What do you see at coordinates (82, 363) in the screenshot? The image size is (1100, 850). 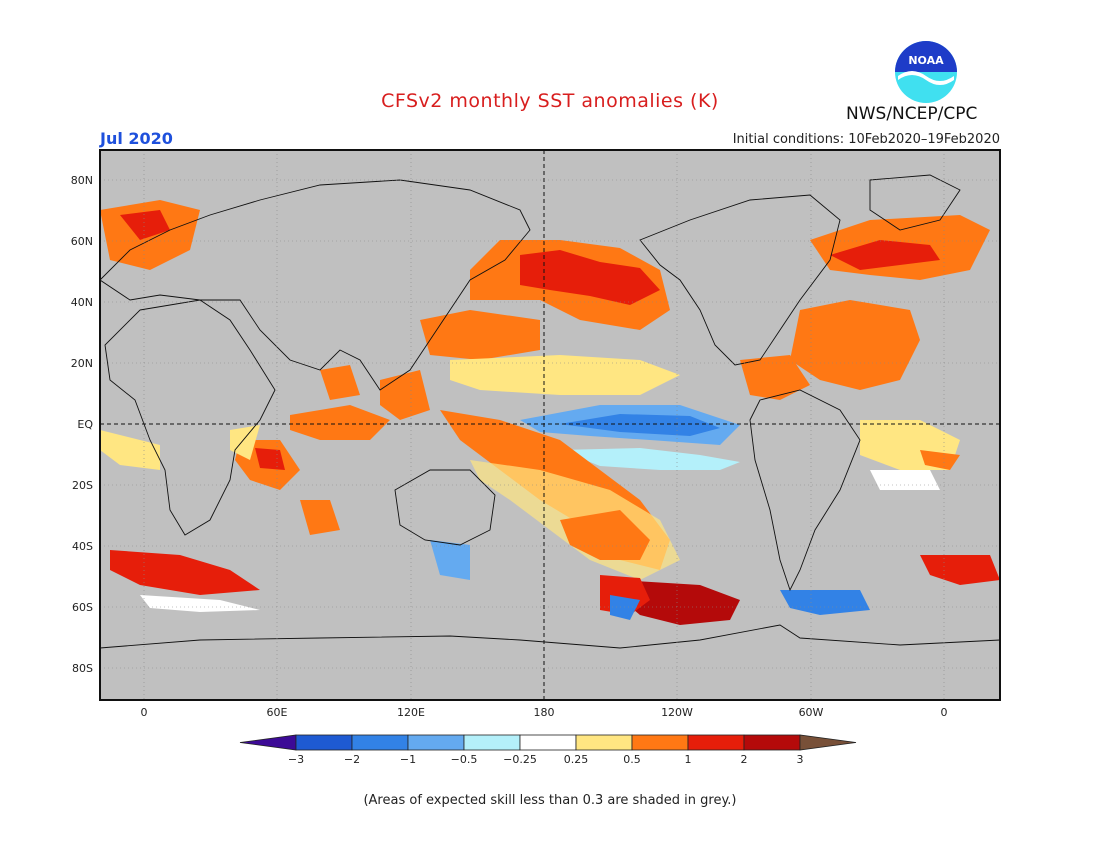 I see `lat-label-20n: 20N` at bounding box center [82, 363].